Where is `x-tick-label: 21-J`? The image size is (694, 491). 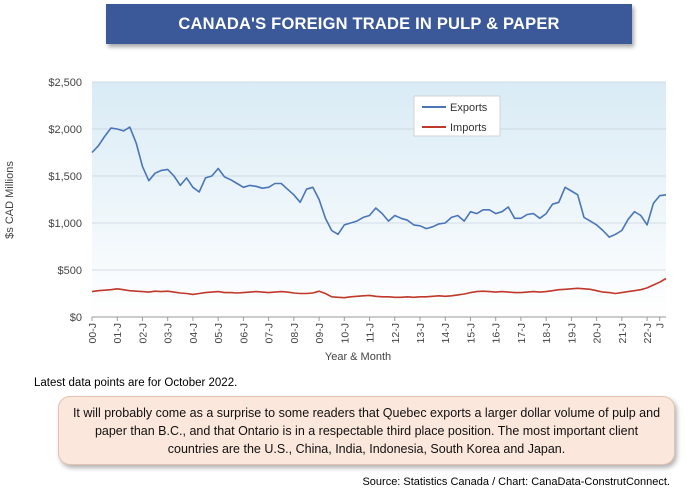 x-tick-label: 21-J is located at coordinates (623, 333).